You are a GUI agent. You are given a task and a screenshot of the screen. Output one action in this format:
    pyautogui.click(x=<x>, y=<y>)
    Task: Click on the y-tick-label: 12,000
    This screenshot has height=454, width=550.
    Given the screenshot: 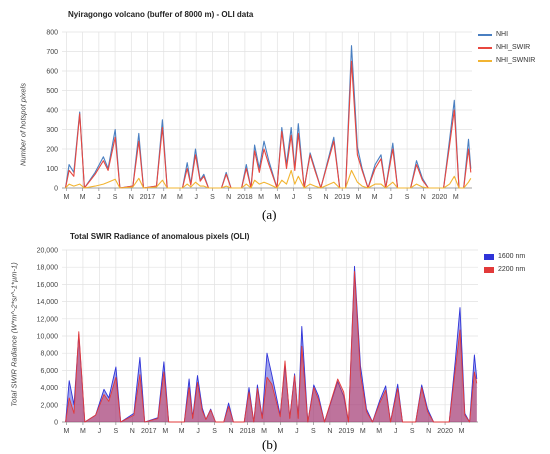 What is the action you would take?
    pyautogui.click(x=48, y=319)
    